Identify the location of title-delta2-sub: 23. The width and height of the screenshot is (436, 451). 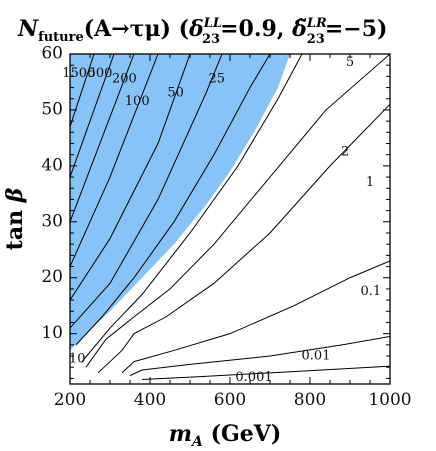
(316, 39).